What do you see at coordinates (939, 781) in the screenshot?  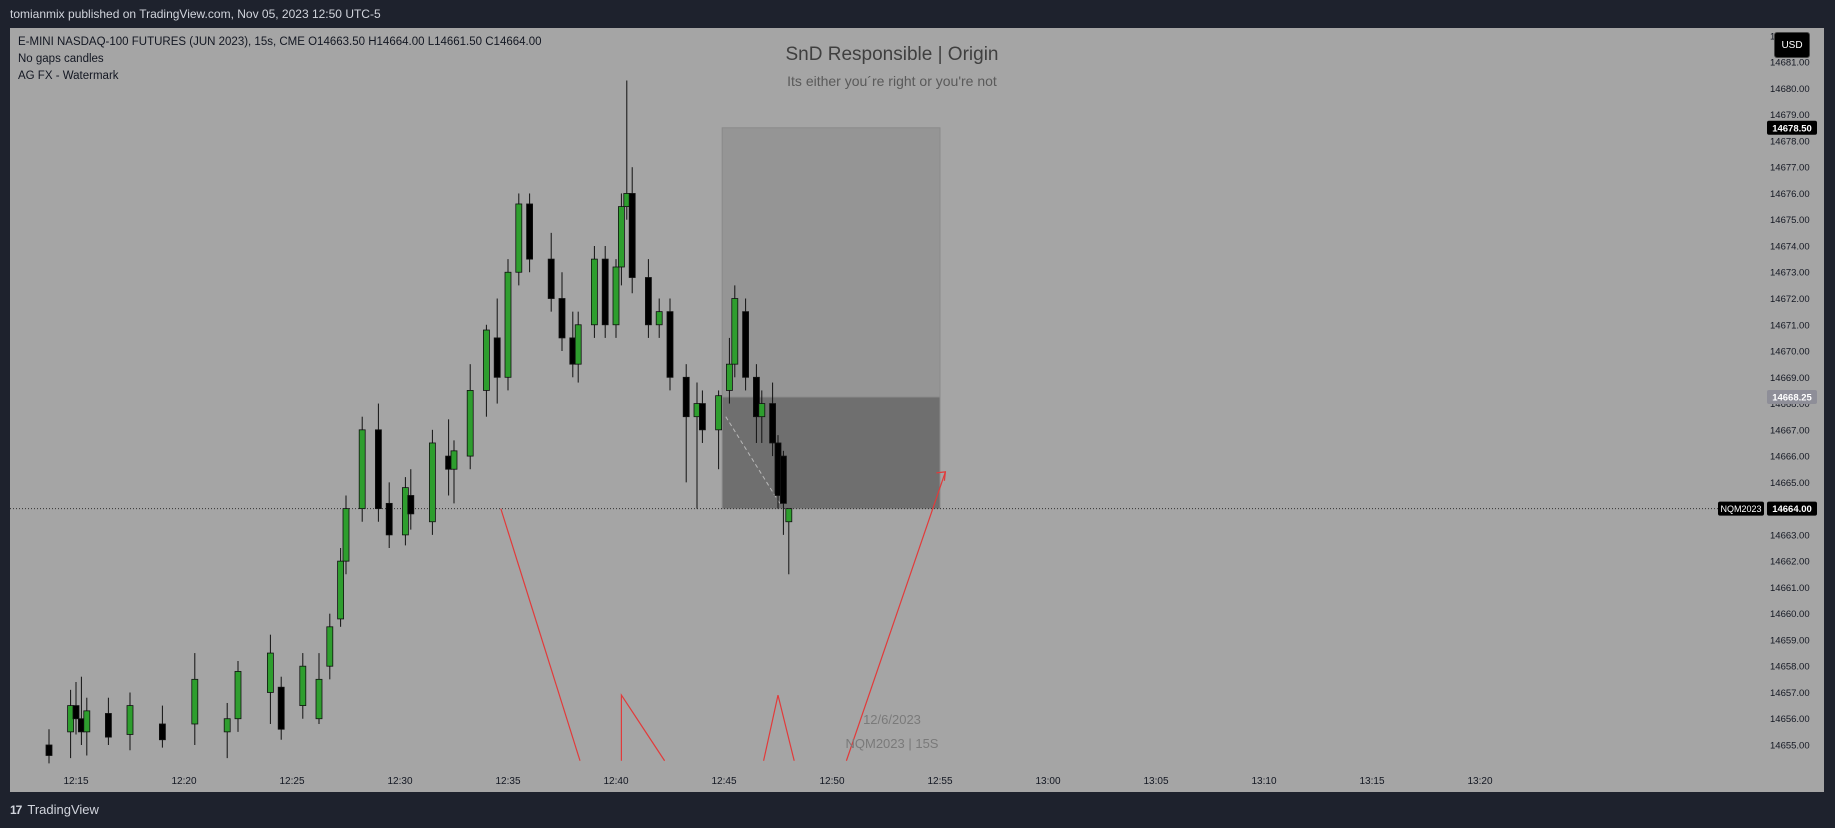 I see `time-tick-label: 12:55` at bounding box center [939, 781].